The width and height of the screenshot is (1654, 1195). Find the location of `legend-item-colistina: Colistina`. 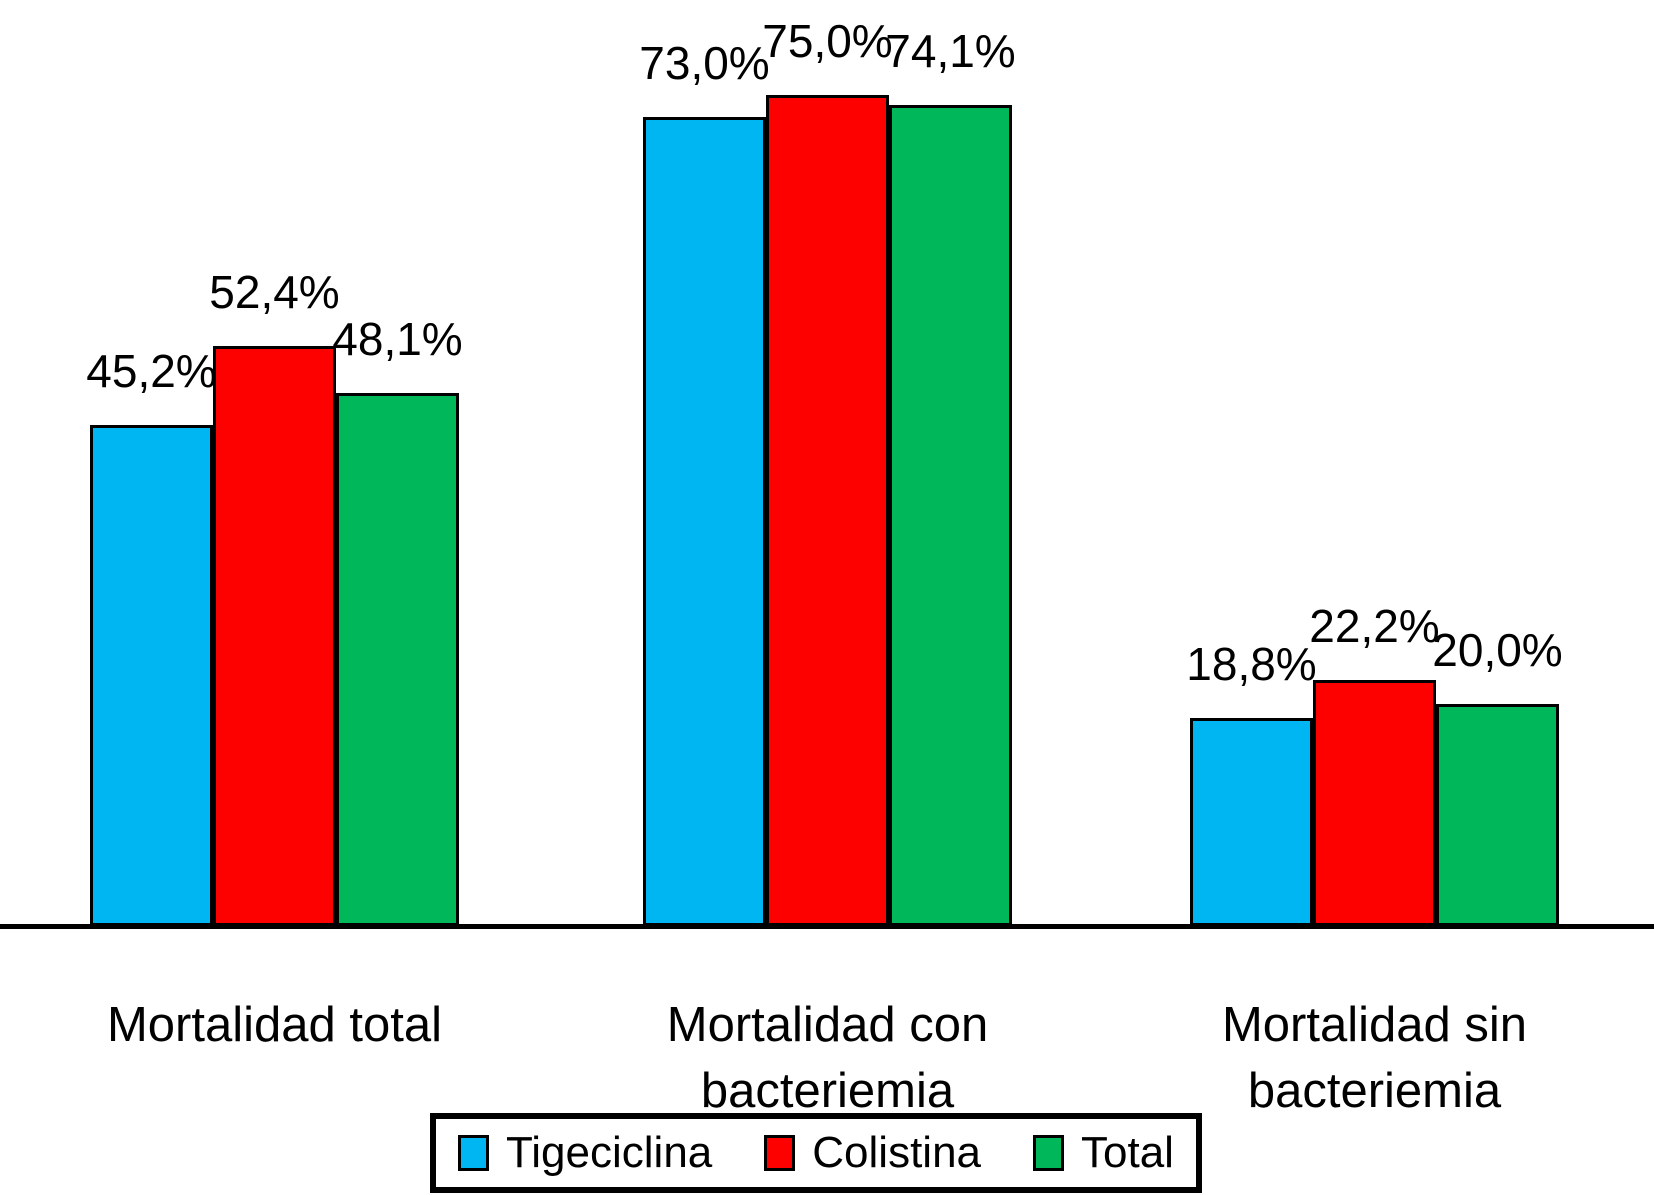

legend-item-colistina: Colistina is located at coordinates (872, 1153).